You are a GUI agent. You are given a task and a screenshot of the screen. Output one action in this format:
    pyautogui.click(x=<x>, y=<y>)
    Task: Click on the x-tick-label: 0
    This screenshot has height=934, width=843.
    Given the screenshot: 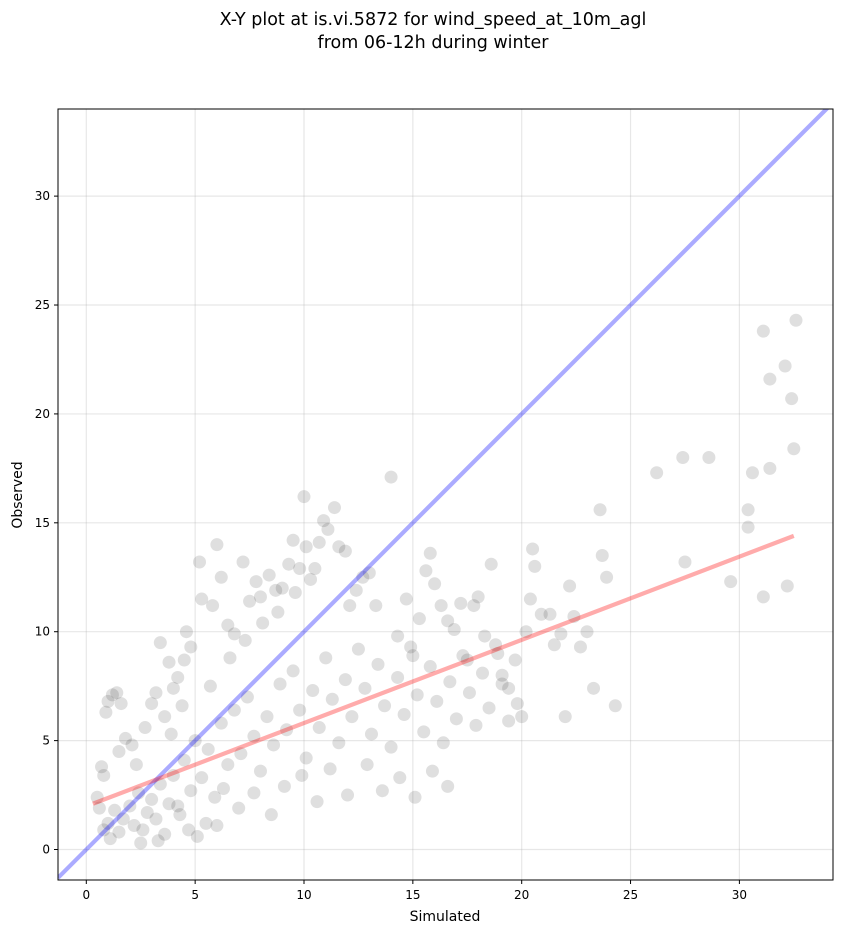 What is the action you would take?
    pyautogui.click(x=86, y=895)
    